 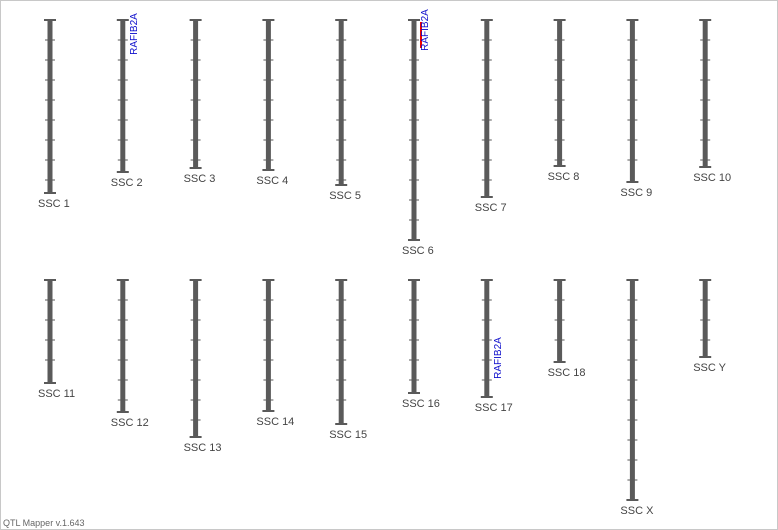 I want to click on chromosome-label: SSC 2, so click(x=127, y=183).